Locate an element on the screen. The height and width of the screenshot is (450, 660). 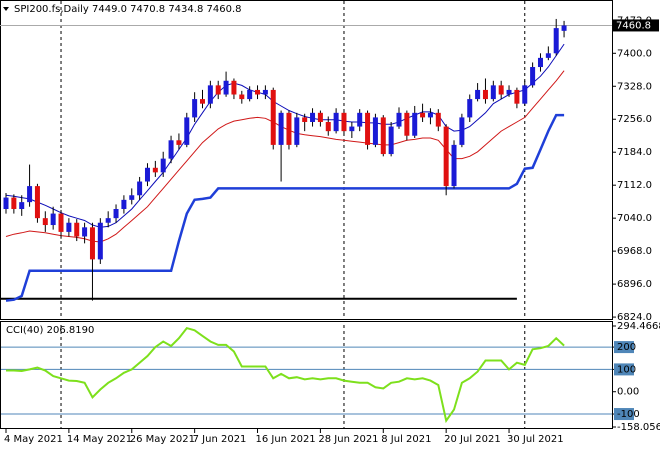
x-tick-label: 28 Jun 2021 is located at coordinates (348, 439).